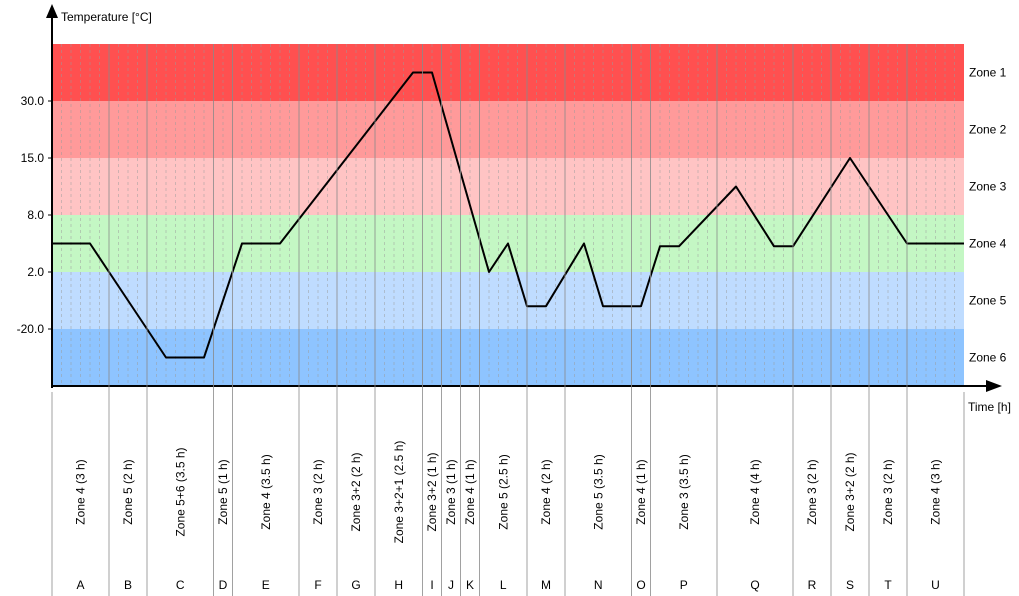 This screenshot has width=1019, height=596. What do you see at coordinates (470, 491) in the screenshot?
I see `segment-label-K: Zone 4 (1 h)` at bounding box center [470, 491].